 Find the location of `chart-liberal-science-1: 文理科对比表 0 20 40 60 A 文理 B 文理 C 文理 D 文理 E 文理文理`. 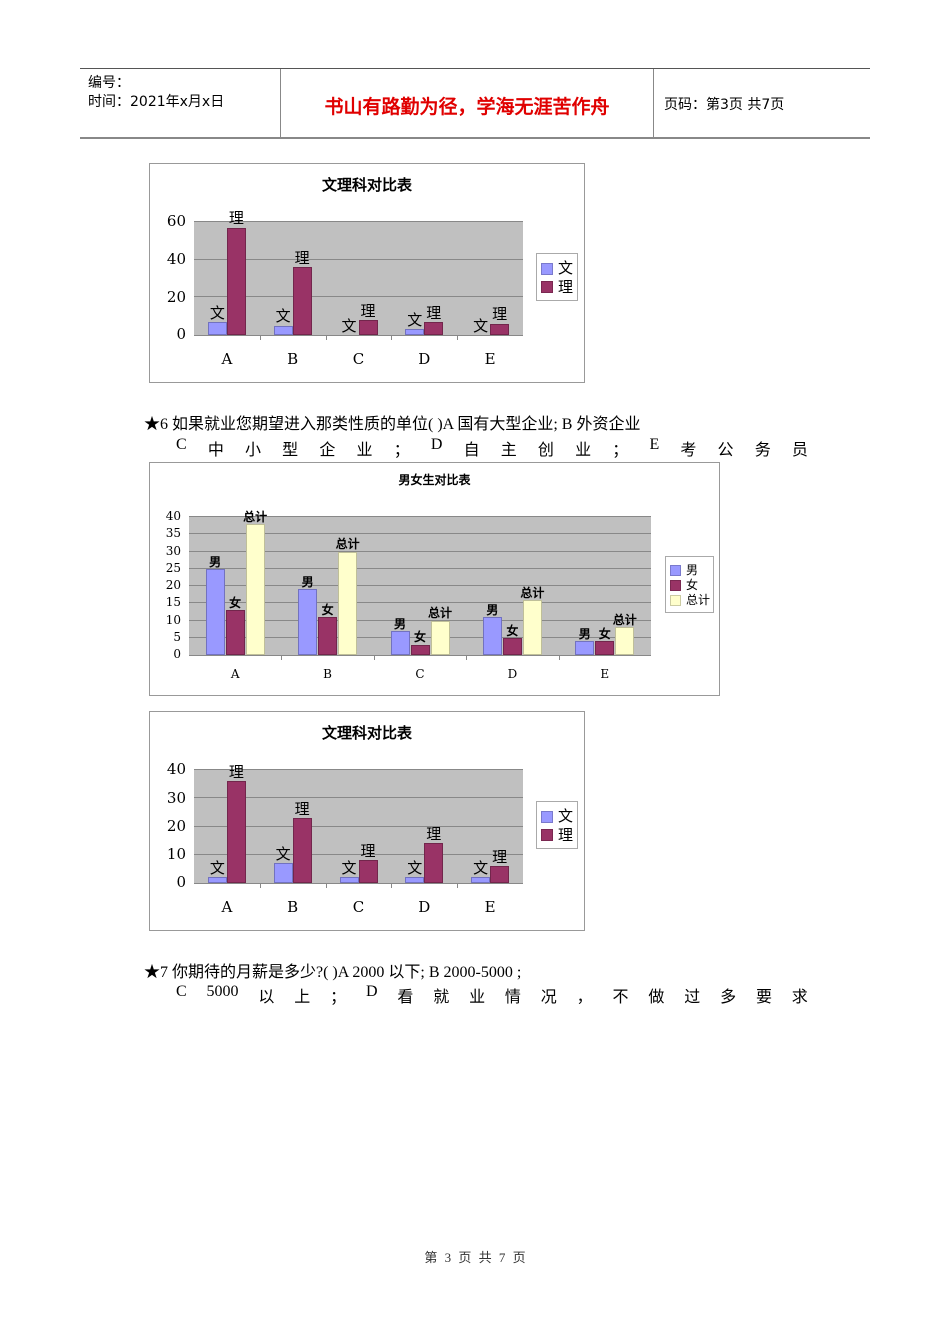

chart-liberal-science-1: 文理科对比表 0 20 40 60 A 文理 B 文理 C 文理 D 文理 E 文理文理 is located at coordinates (367, 273).